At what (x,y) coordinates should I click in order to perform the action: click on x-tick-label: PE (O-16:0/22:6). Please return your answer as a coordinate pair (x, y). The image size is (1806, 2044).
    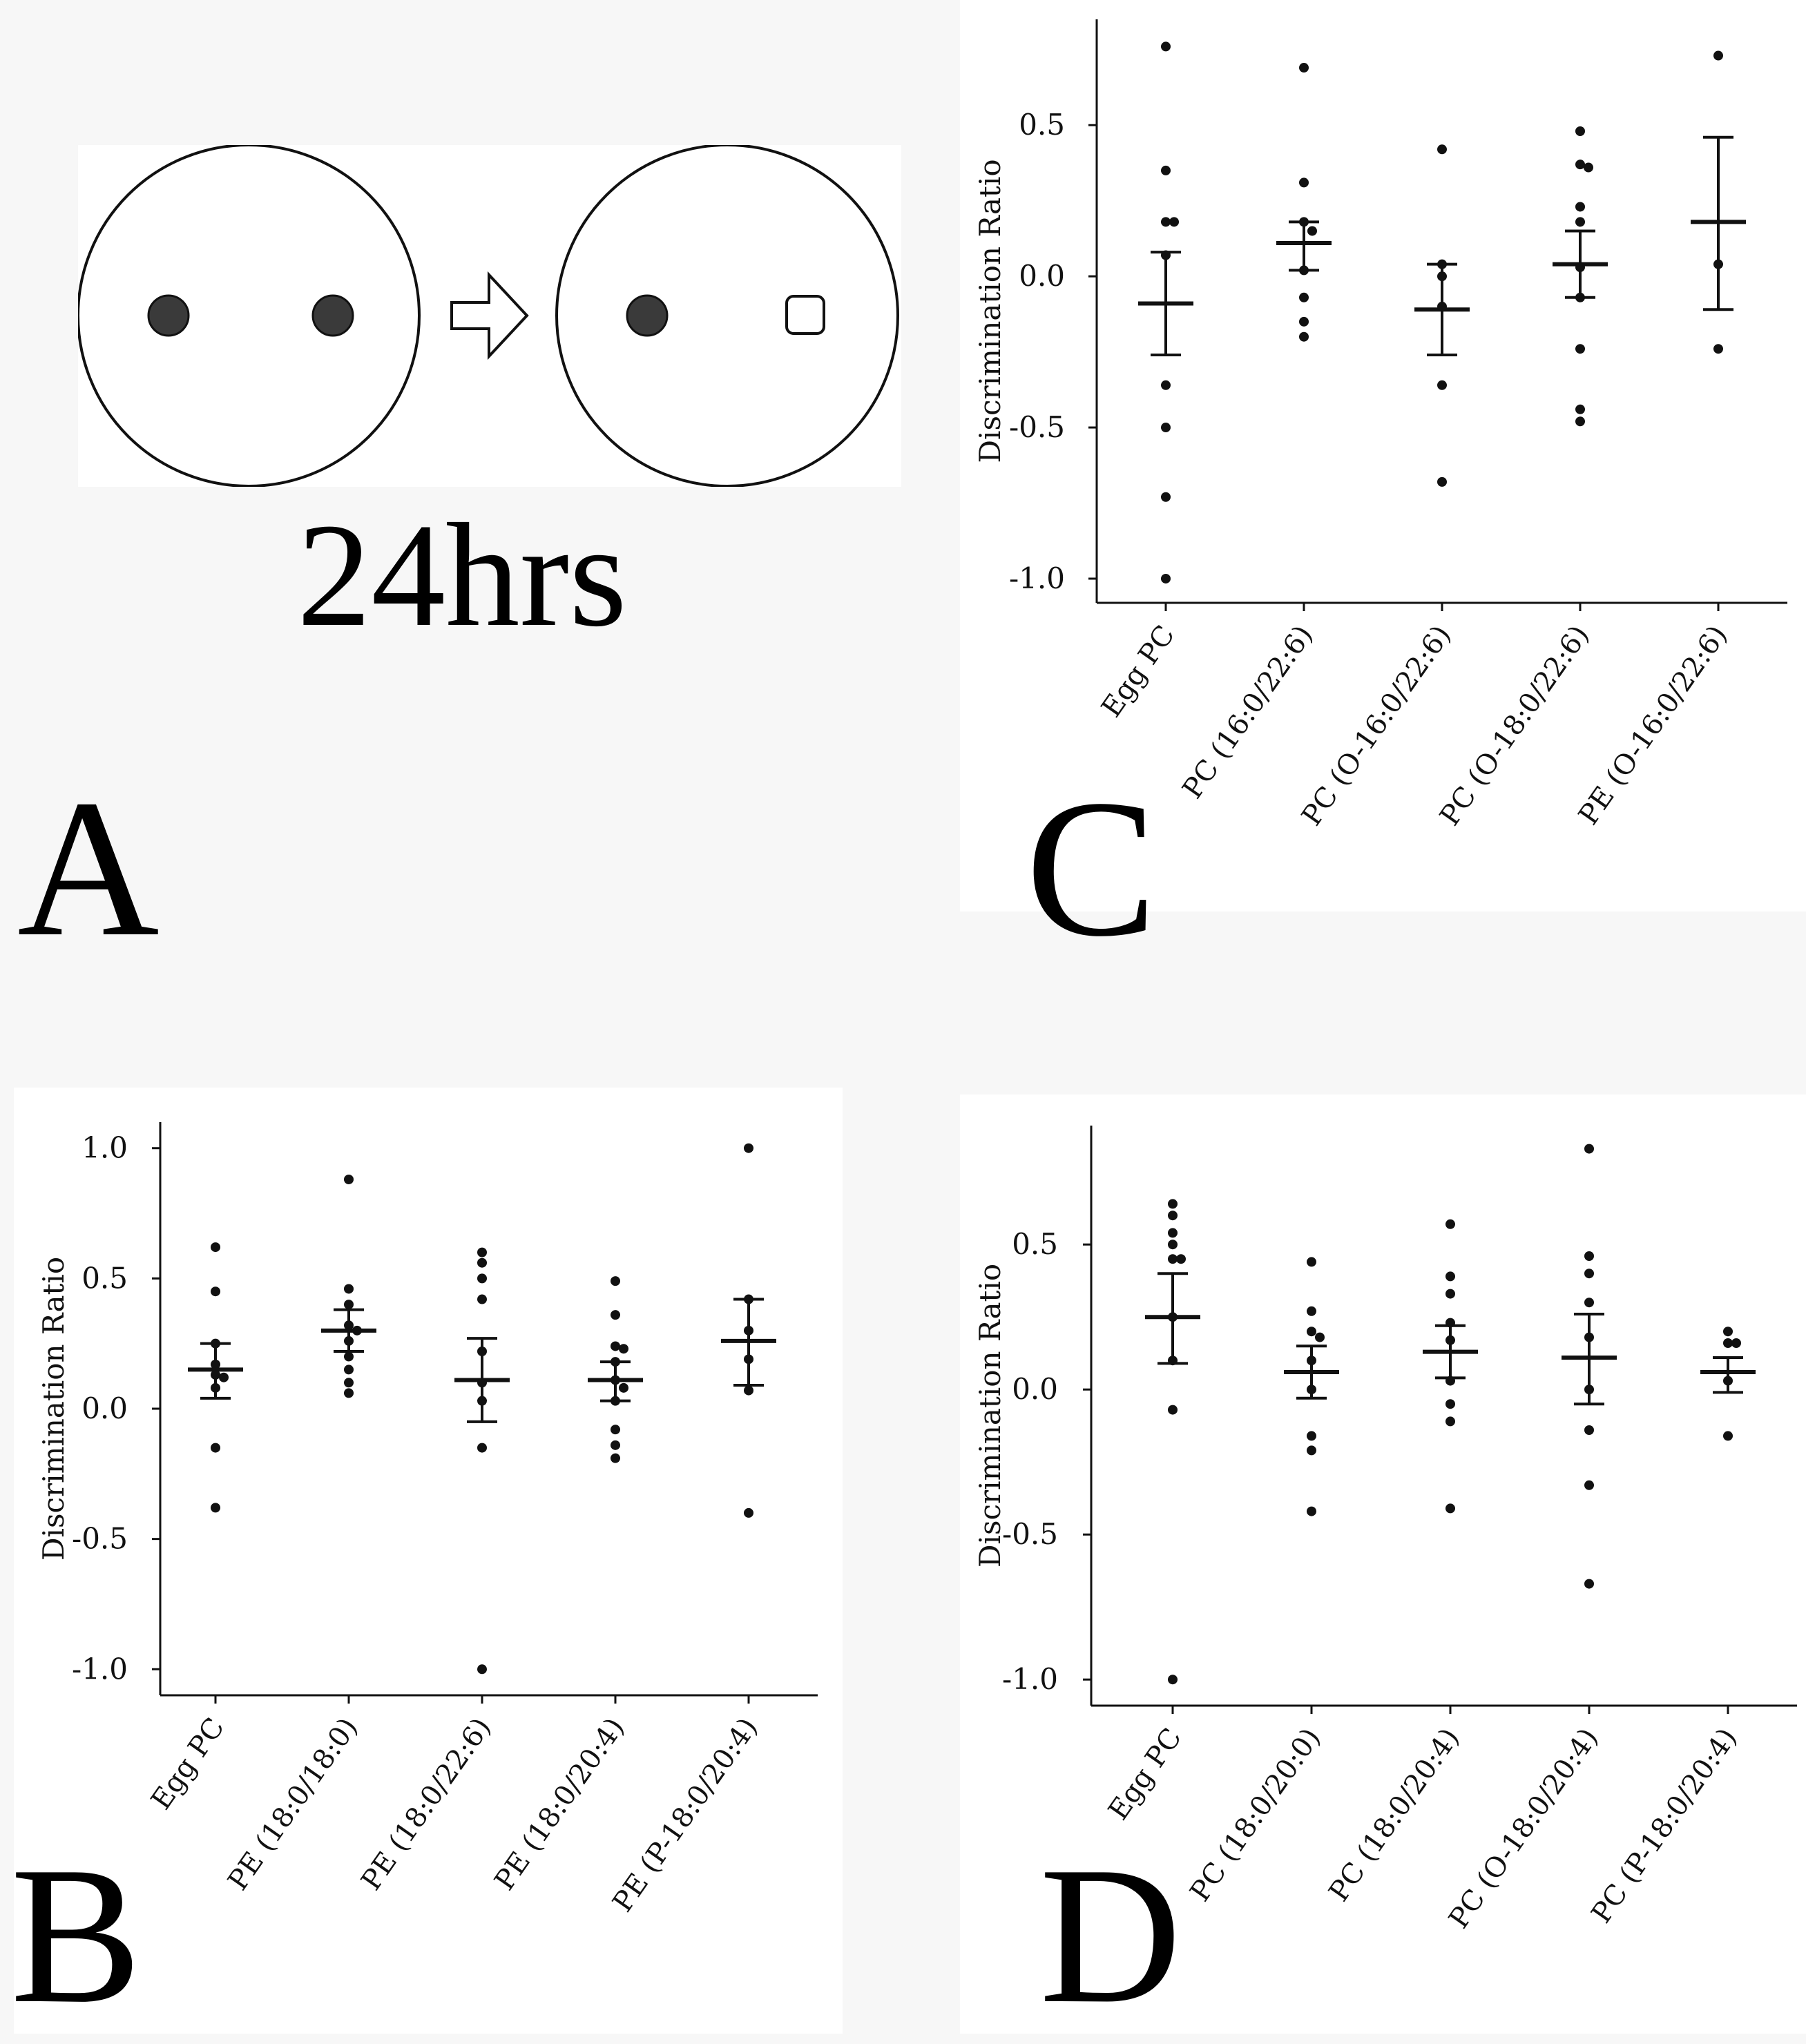
    Looking at the image, I should click on (1653, 725).